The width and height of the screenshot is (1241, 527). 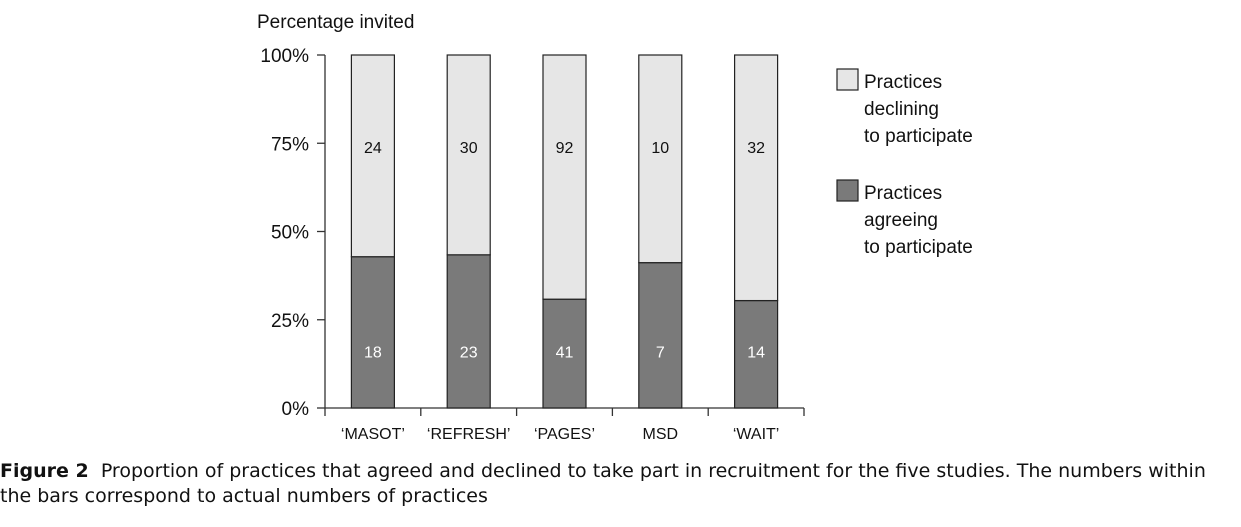 I want to click on legend-label: declining, so click(x=901, y=109).